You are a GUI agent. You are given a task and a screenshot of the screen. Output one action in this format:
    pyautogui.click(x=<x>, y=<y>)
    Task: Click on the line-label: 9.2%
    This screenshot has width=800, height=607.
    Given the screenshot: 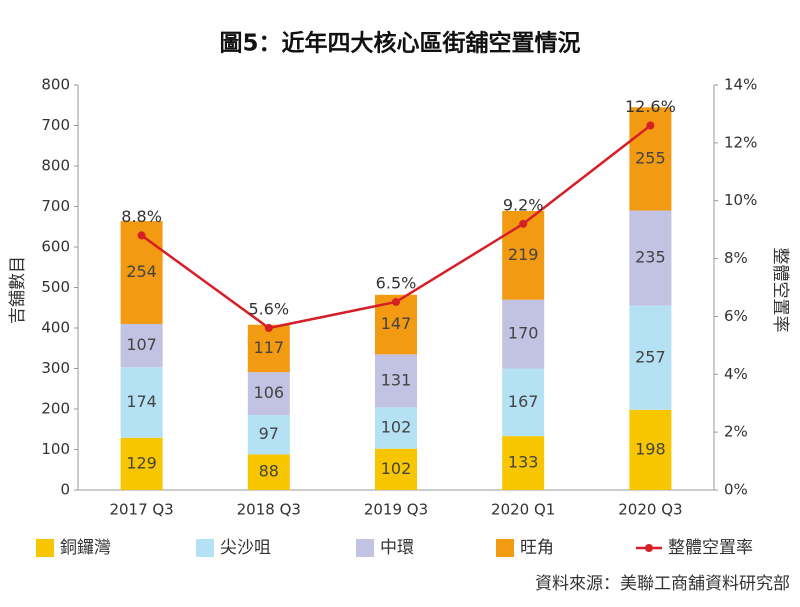 What is the action you would take?
    pyautogui.click(x=523, y=204)
    